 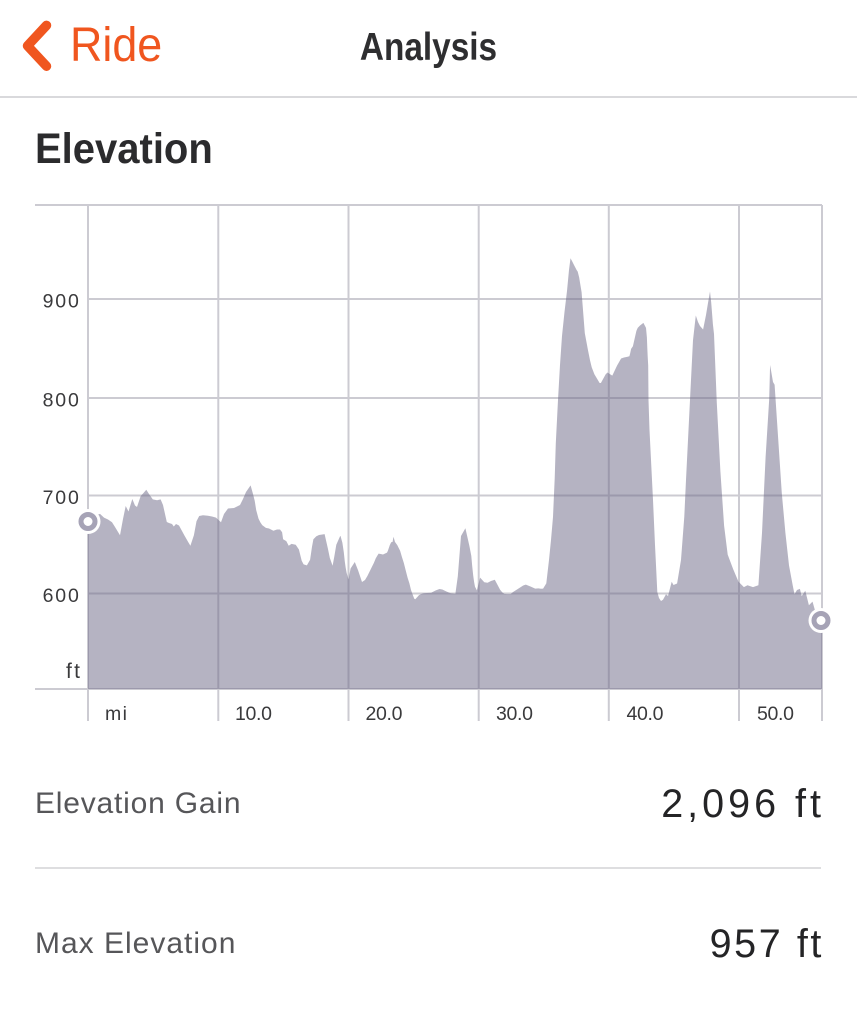 I want to click on svg-text: 900, so click(x=61, y=302).